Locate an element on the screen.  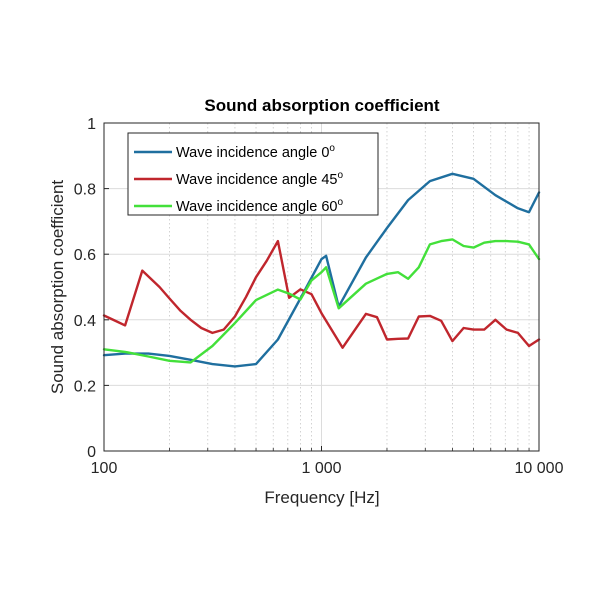
x-tick-label: 100 is located at coordinates (104, 468).